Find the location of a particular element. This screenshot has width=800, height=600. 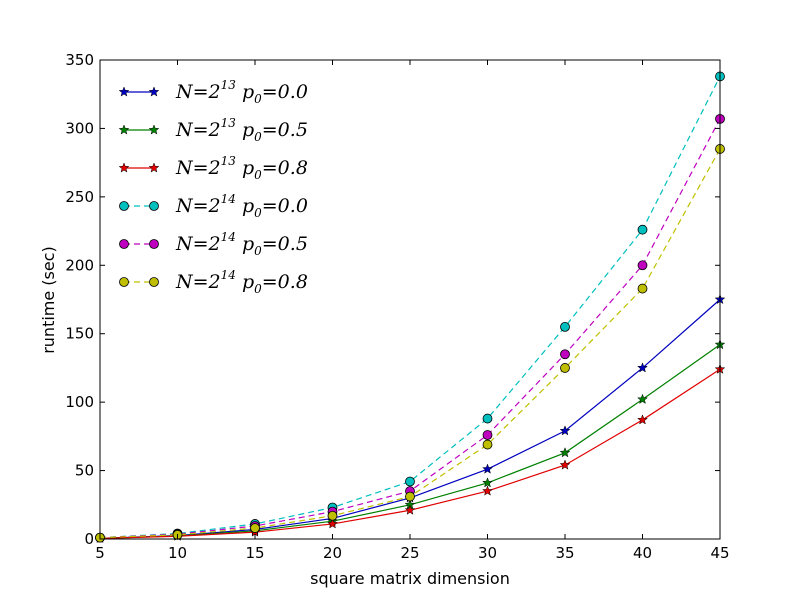

y-axis-label: runtime (sec) is located at coordinates (48, 300).